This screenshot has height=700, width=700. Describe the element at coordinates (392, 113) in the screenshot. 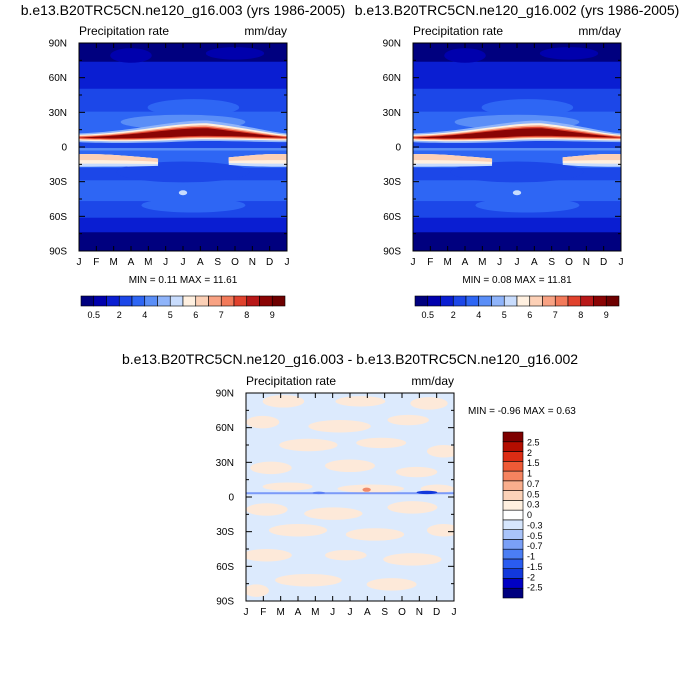

I see `y-tick-label: 30N` at that location.